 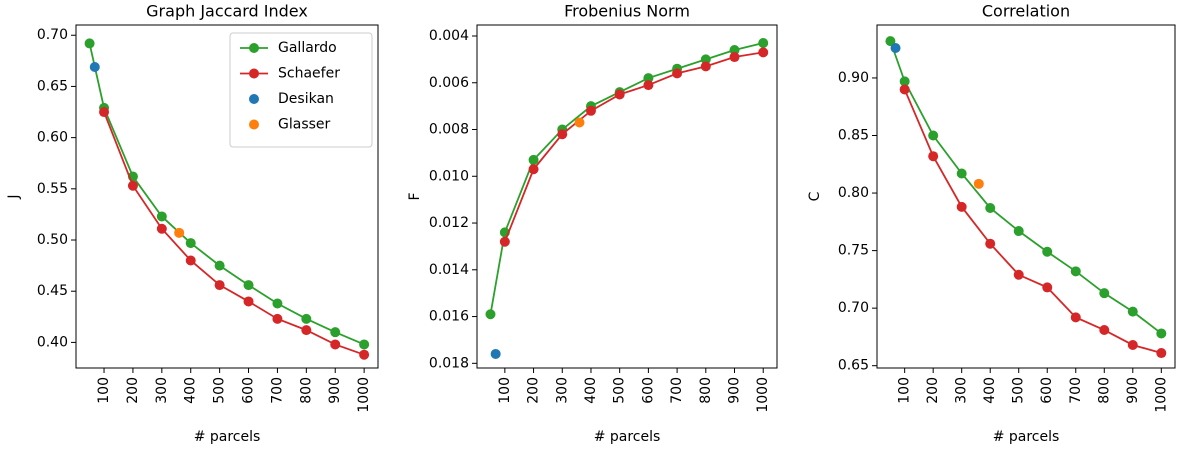 I want to click on x-tick-label: 1000, so click(x=763, y=395).